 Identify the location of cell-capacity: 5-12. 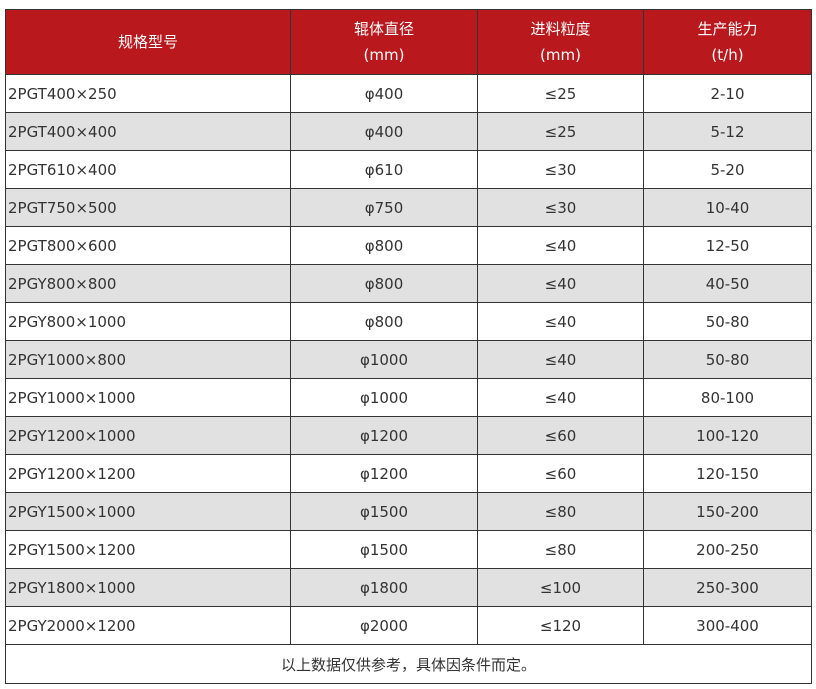
(727, 131).